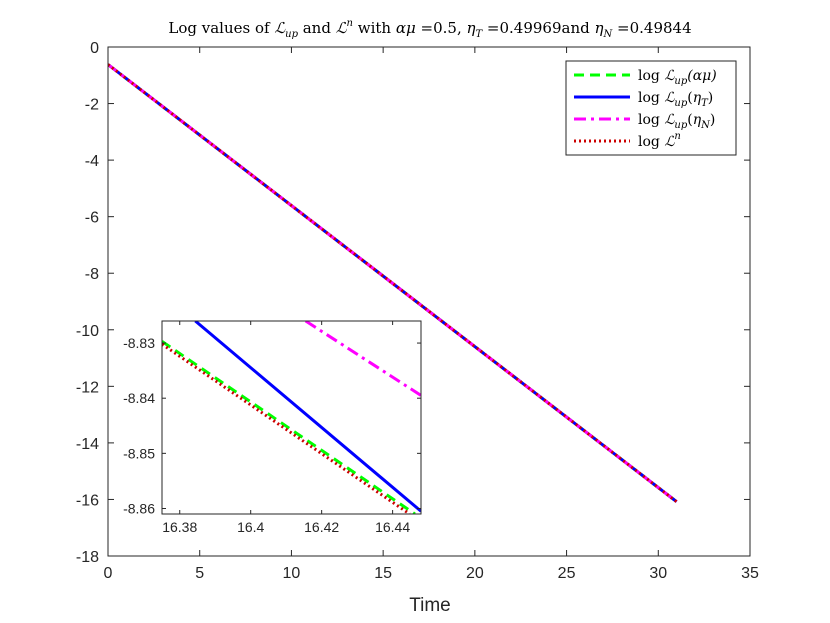 Image resolution: width=830 pixels, height=623 pixels. I want to click on legend-label-1-part-5: T, so click(705, 103).